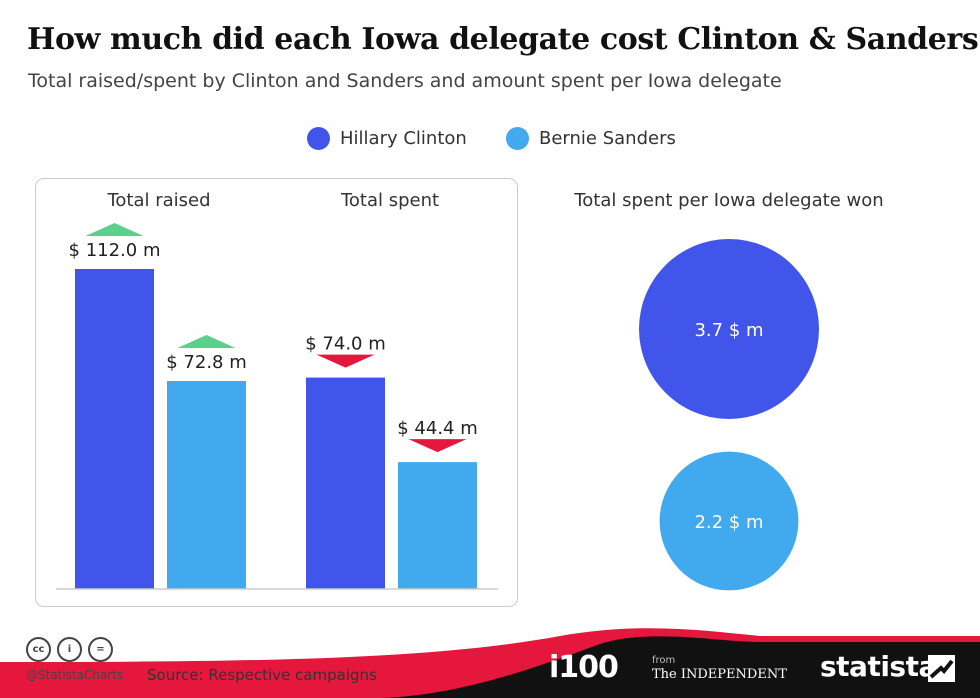 The height and width of the screenshot is (698, 980). What do you see at coordinates (584, 667) in the screenshot?
I see `i100-logo: i100` at bounding box center [584, 667].